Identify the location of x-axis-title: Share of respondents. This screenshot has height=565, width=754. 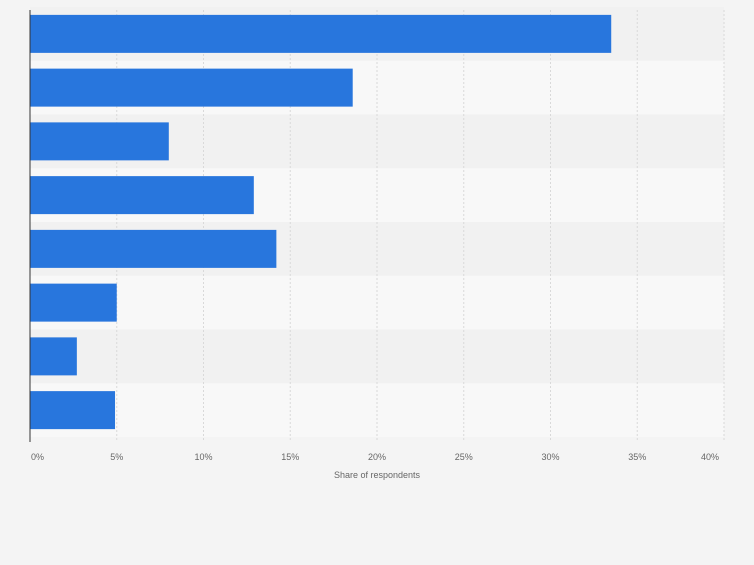
(377, 475).